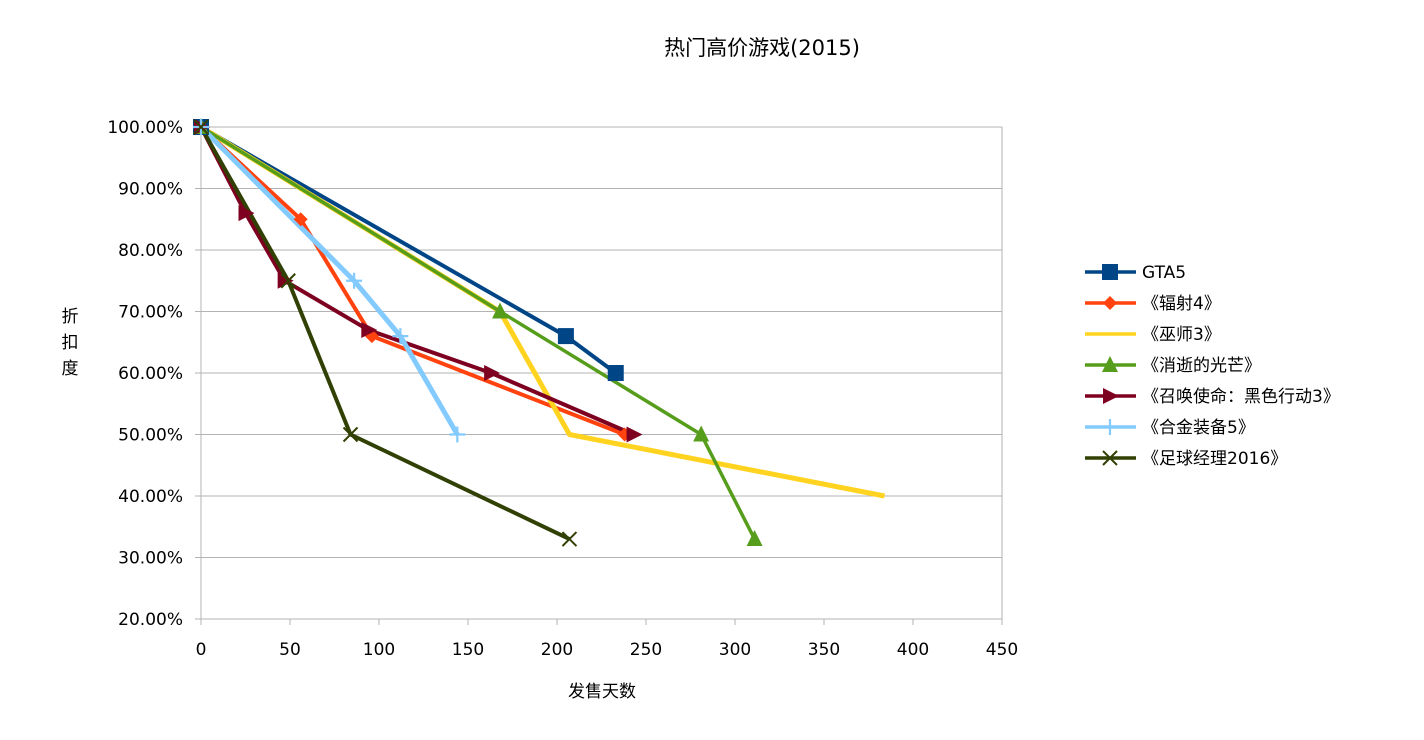 The width and height of the screenshot is (1424, 740). I want to click on legend-item: 《辐射4》, so click(1153, 304).